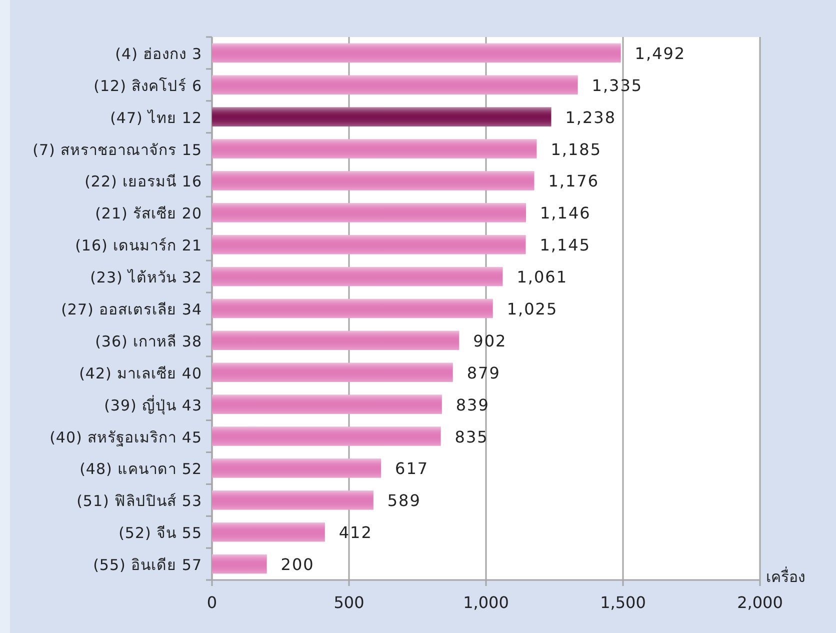 The image size is (836, 633). Describe the element at coordinates (574, 181) in the screenshot. I see `data-label: 1,176` at that location.